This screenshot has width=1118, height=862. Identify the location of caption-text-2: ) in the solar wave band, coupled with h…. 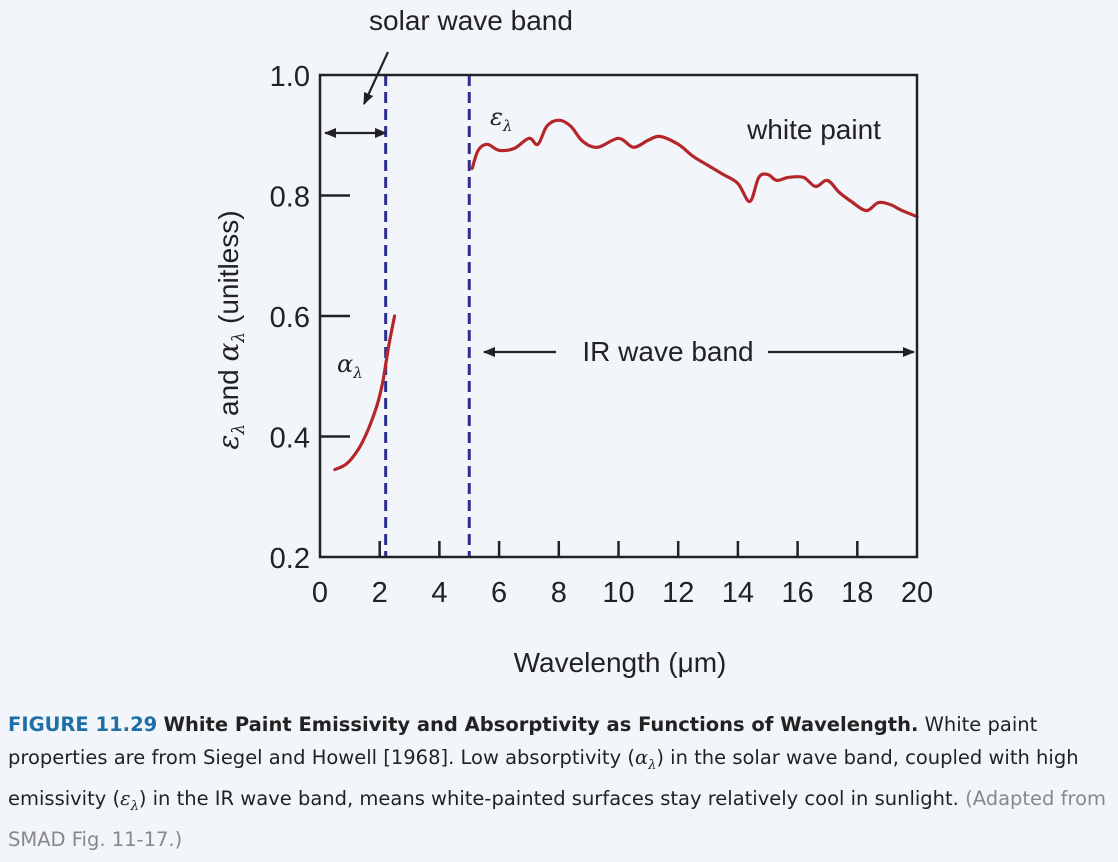
(543, 778).